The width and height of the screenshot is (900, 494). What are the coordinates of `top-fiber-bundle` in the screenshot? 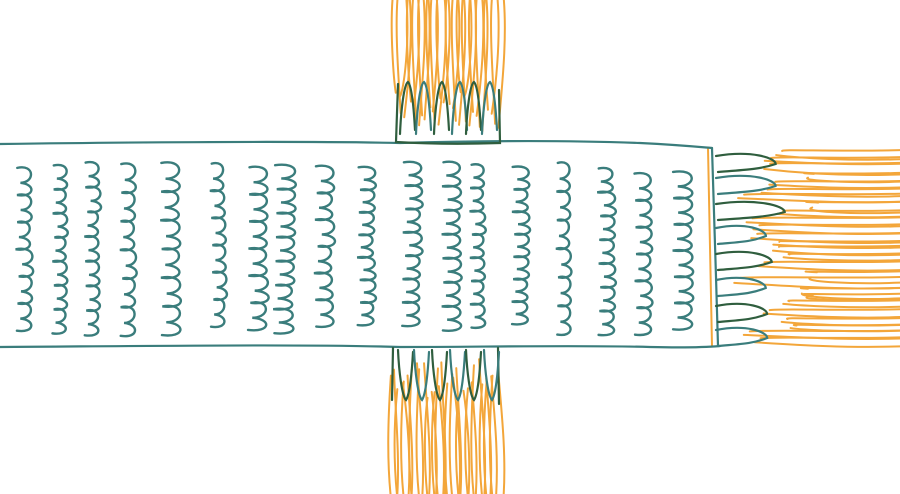 It's located at (448, 66).